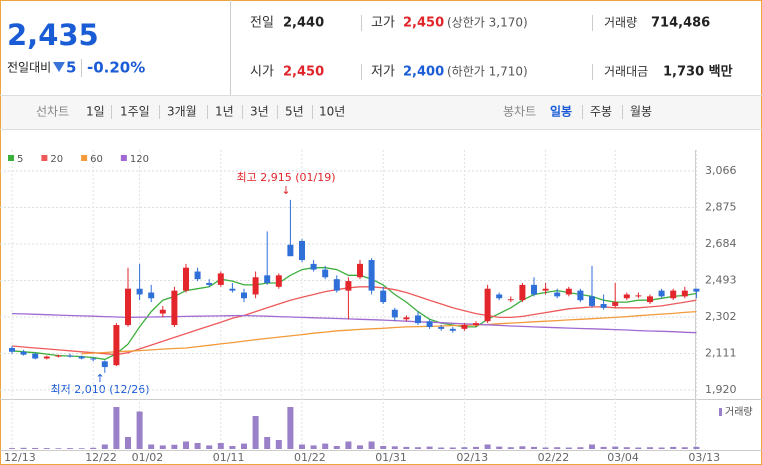  I want to click on x-tick-label: 01/22, so click(310, 457).